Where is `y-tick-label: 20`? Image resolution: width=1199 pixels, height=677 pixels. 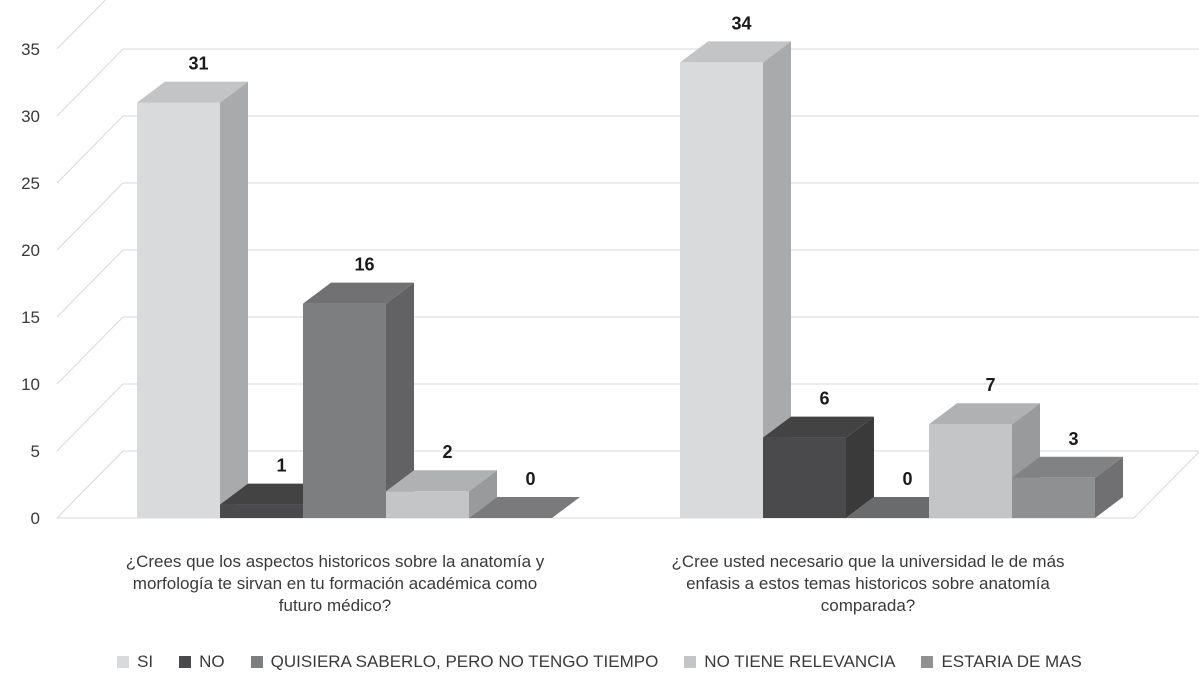 y-tick-label: 20 is located at coordinates (30, 250).